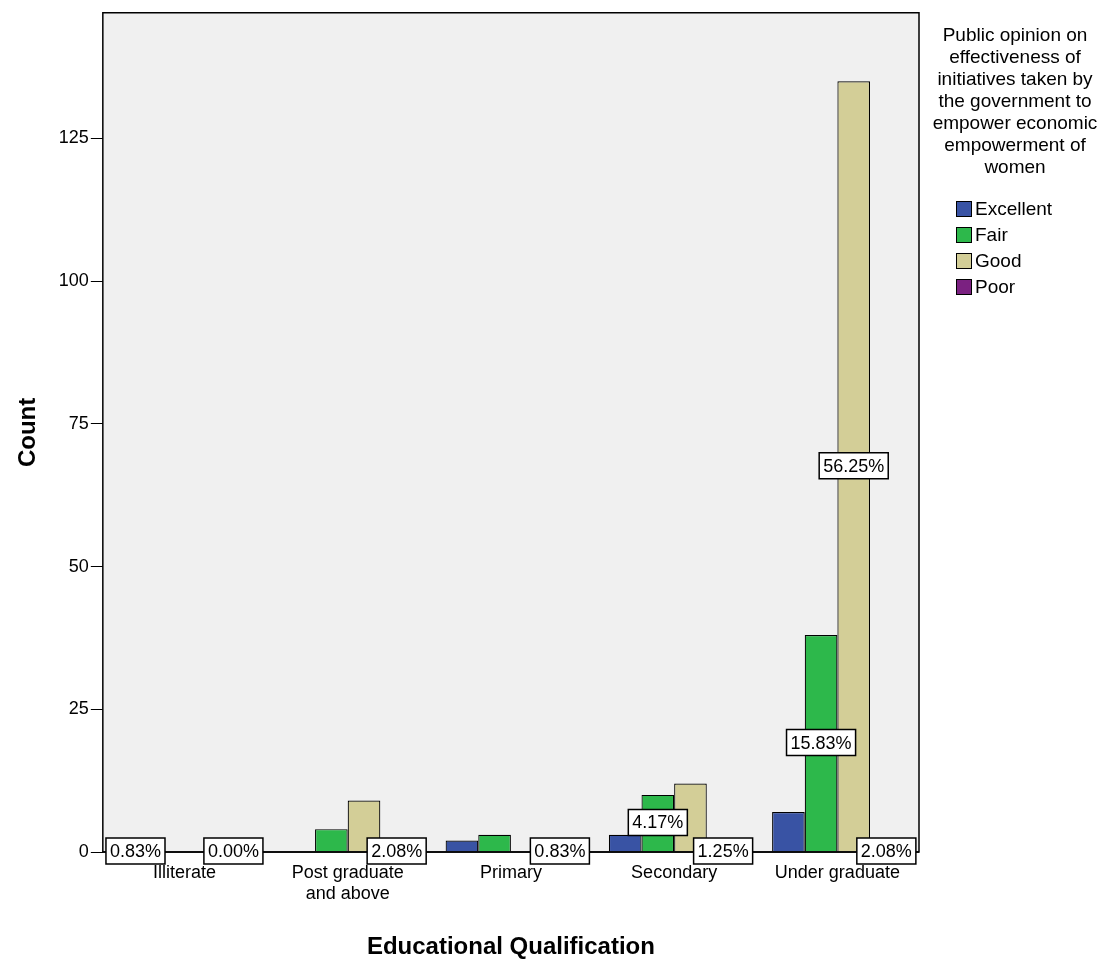  I want to click on annotation: 1.25%, so click(723, 850).